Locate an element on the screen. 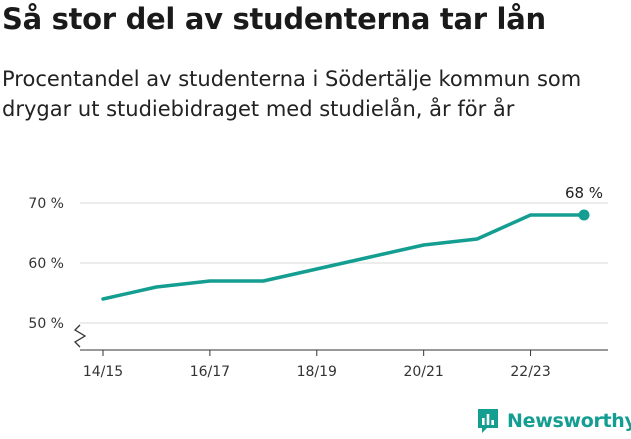  y-tick-label: 60 % is located at coordinates (46, 264).